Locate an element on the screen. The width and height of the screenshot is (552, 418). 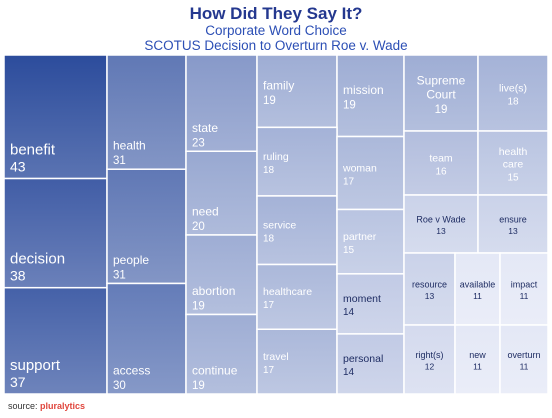
tile-label-service: service is located at coordinates (279, 225).